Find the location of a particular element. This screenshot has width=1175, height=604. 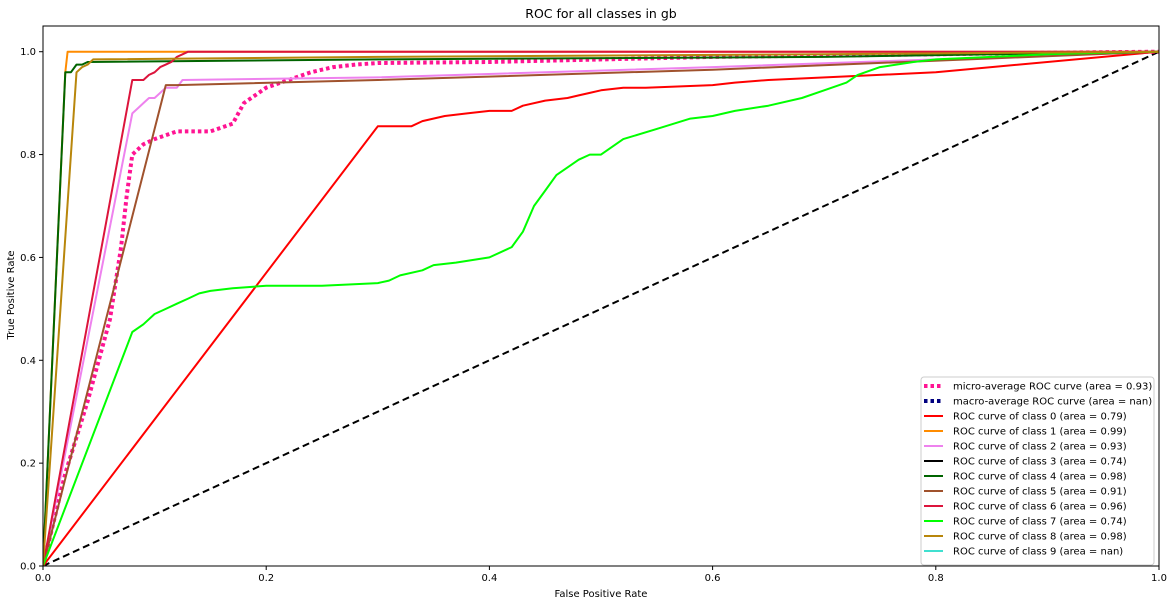

y-tick-label: 0.6 is located at coordinates (28, 258).